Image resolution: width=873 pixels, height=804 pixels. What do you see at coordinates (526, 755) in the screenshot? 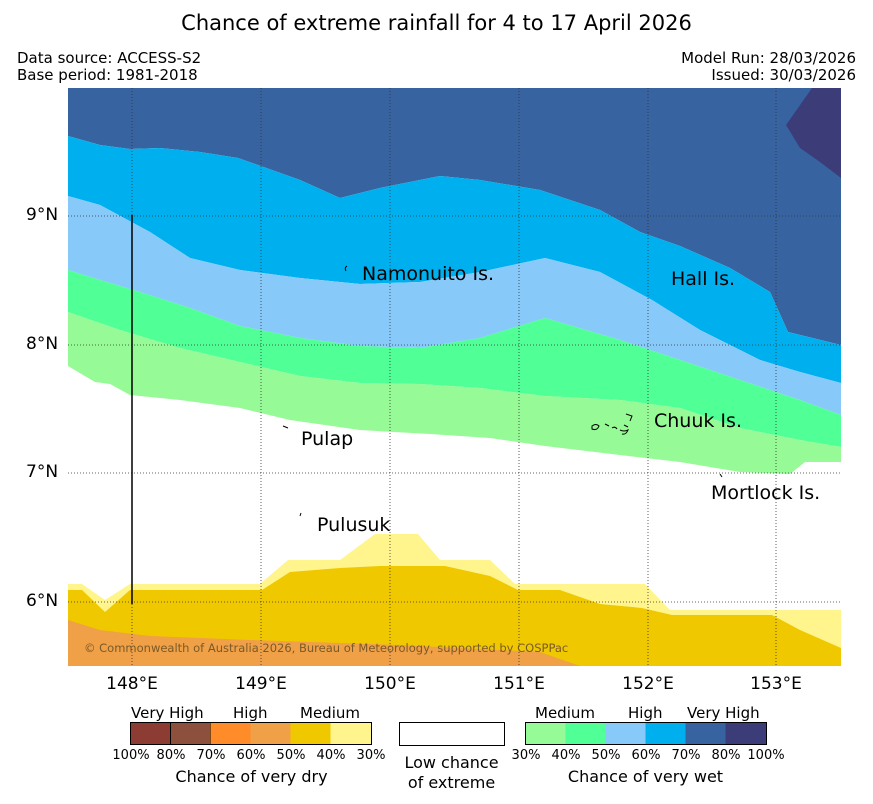
I see `legend-wet-tick: 30%` at bounding box center [526, 755].